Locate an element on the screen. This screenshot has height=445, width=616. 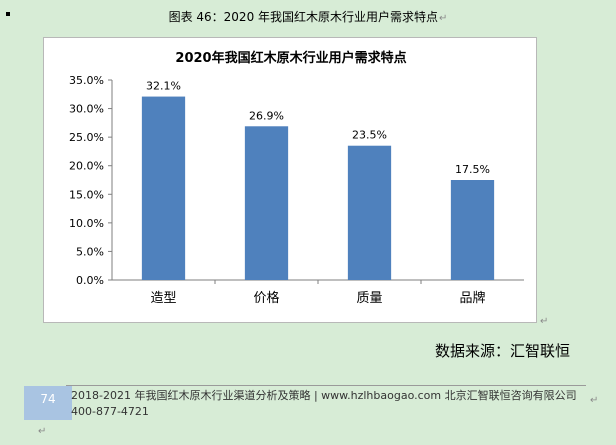
y-tick-label: 5.0% is located at coordinates (90, 251).